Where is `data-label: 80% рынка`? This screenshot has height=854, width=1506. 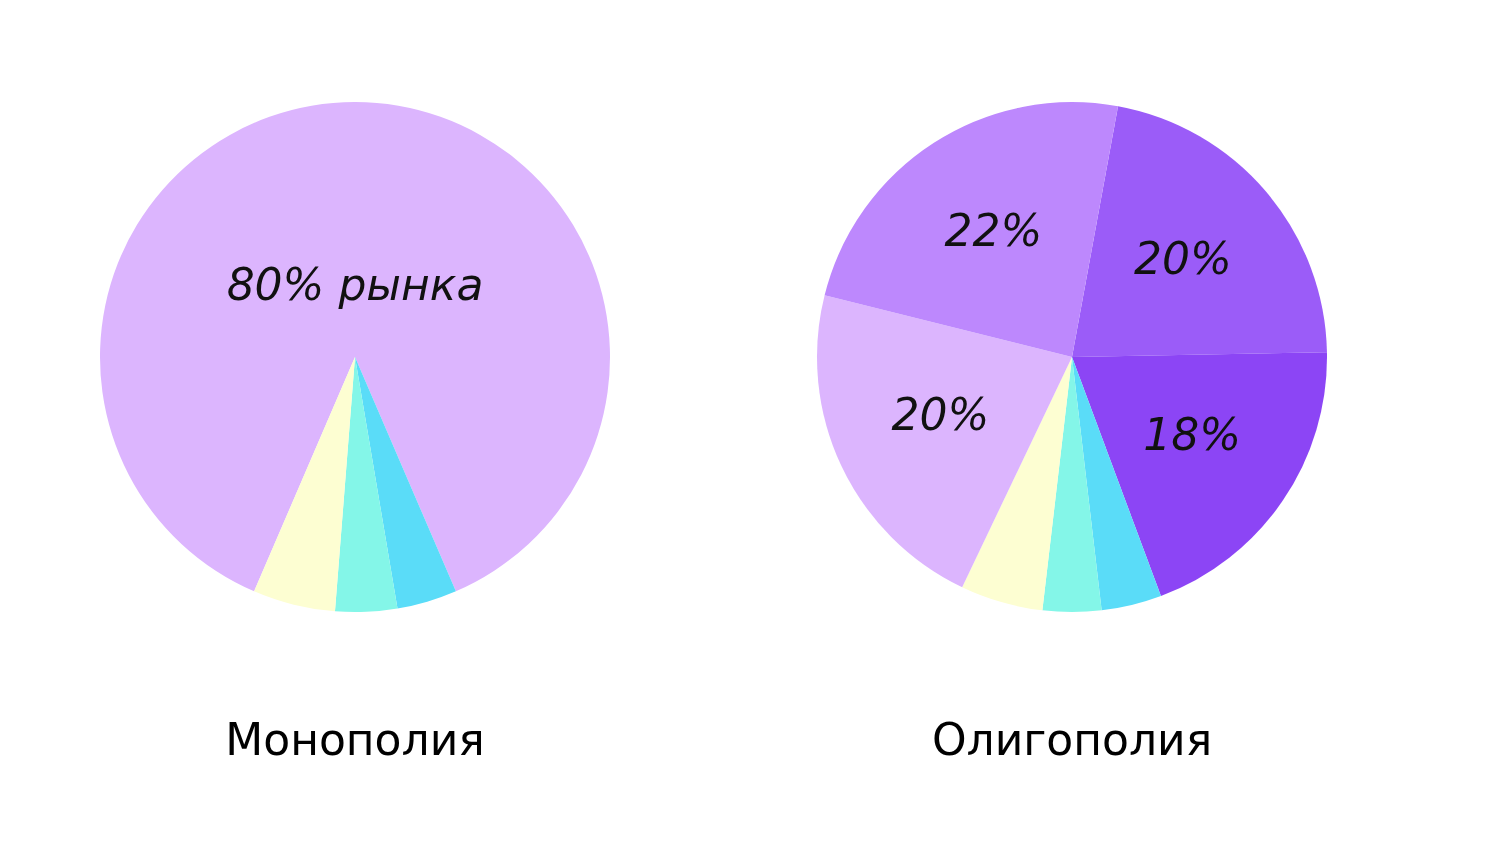
data-label: 80% рынка is located at coordinates (355, 284).